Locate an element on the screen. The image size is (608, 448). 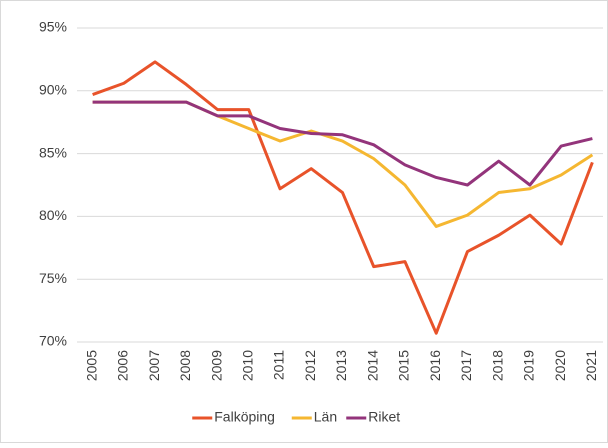
x-tick-label: 2020 is located at coordinates (560, 365).